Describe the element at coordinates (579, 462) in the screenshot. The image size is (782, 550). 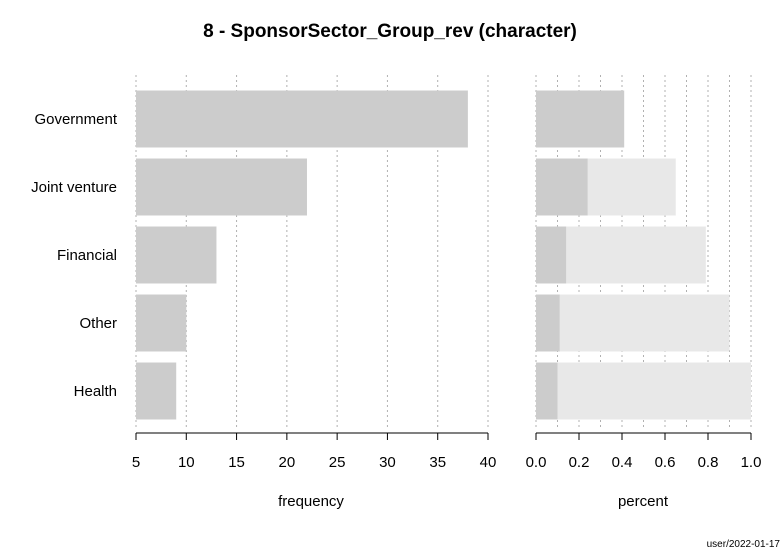
I see `percent-tick-label-1: 0.2` at that location.